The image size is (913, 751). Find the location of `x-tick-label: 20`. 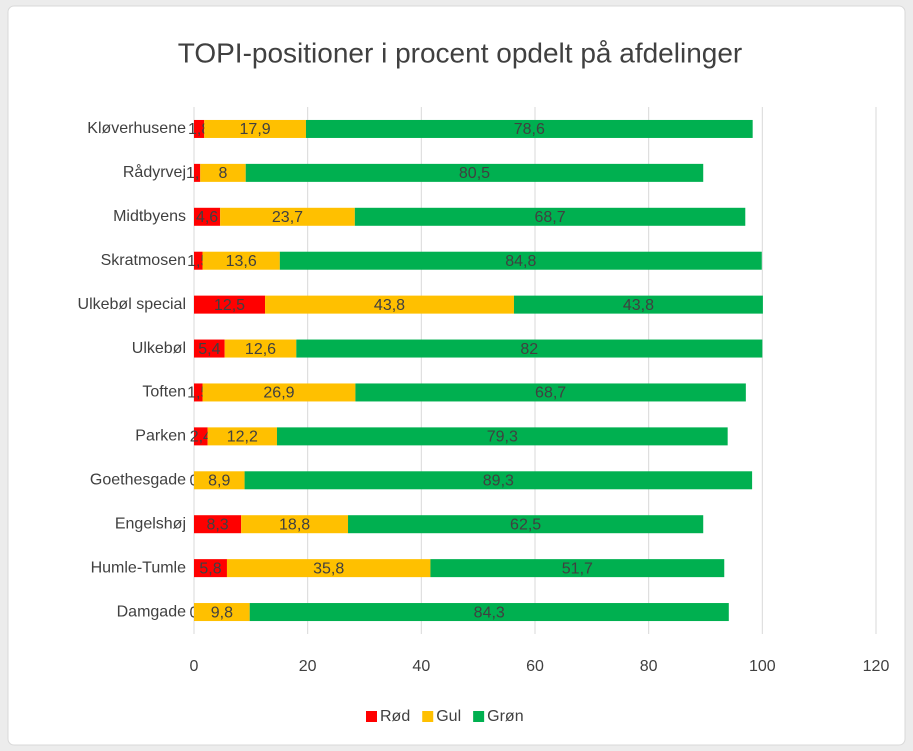

x-tick-label: 20 is located at coordinates (308, 666).